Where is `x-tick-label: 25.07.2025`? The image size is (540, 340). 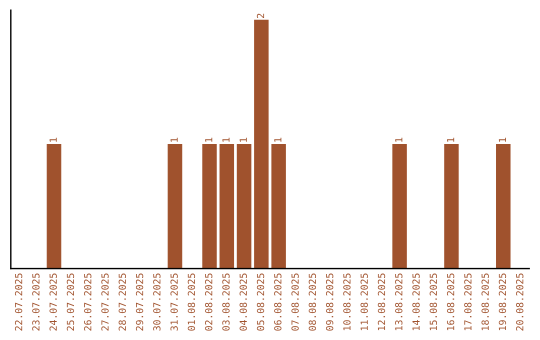
x-tick-label: 25.07.2025 is located at coordinates (70, 302).